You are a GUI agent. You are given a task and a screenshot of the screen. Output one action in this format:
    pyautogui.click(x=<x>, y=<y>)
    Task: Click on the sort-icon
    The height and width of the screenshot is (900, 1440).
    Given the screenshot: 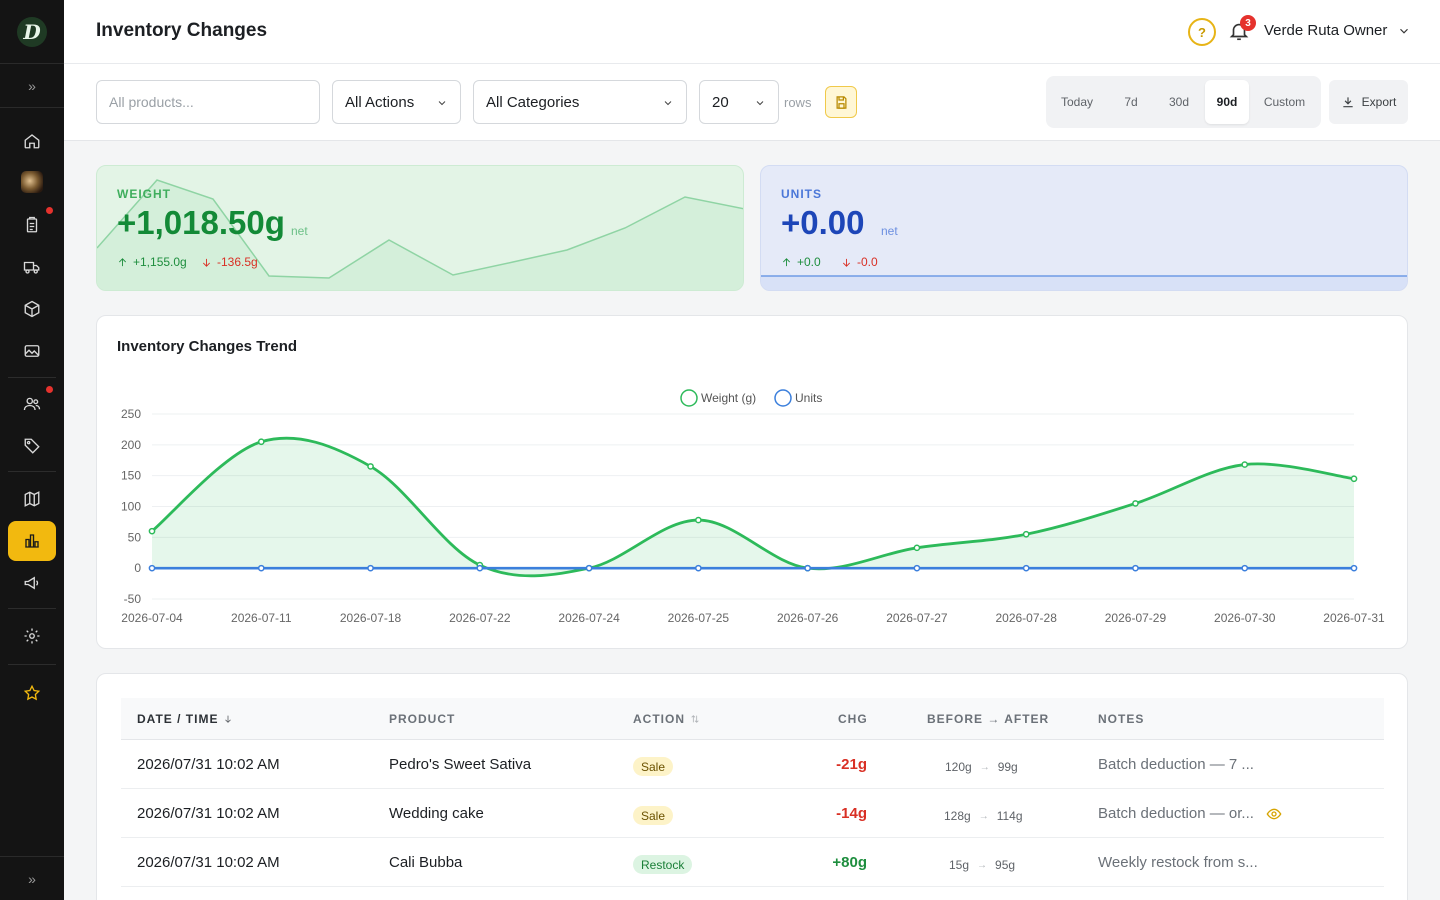 What is the action you would take?
    pyautogui.click(x=695, y=719)
    